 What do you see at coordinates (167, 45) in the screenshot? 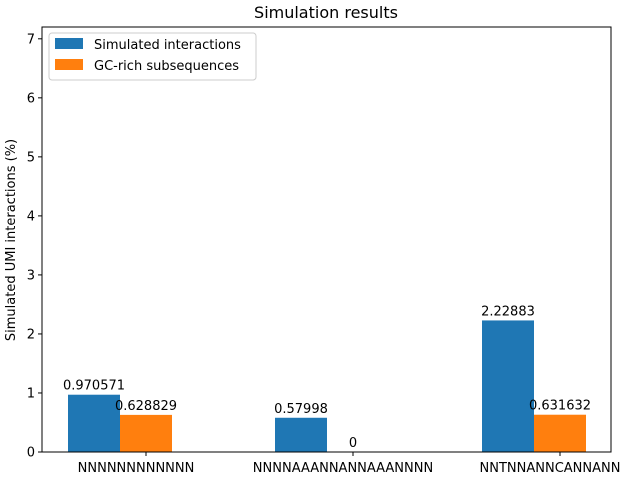
I see `legend-label-0: Simulated interactions` at bounding box center [167, 45].